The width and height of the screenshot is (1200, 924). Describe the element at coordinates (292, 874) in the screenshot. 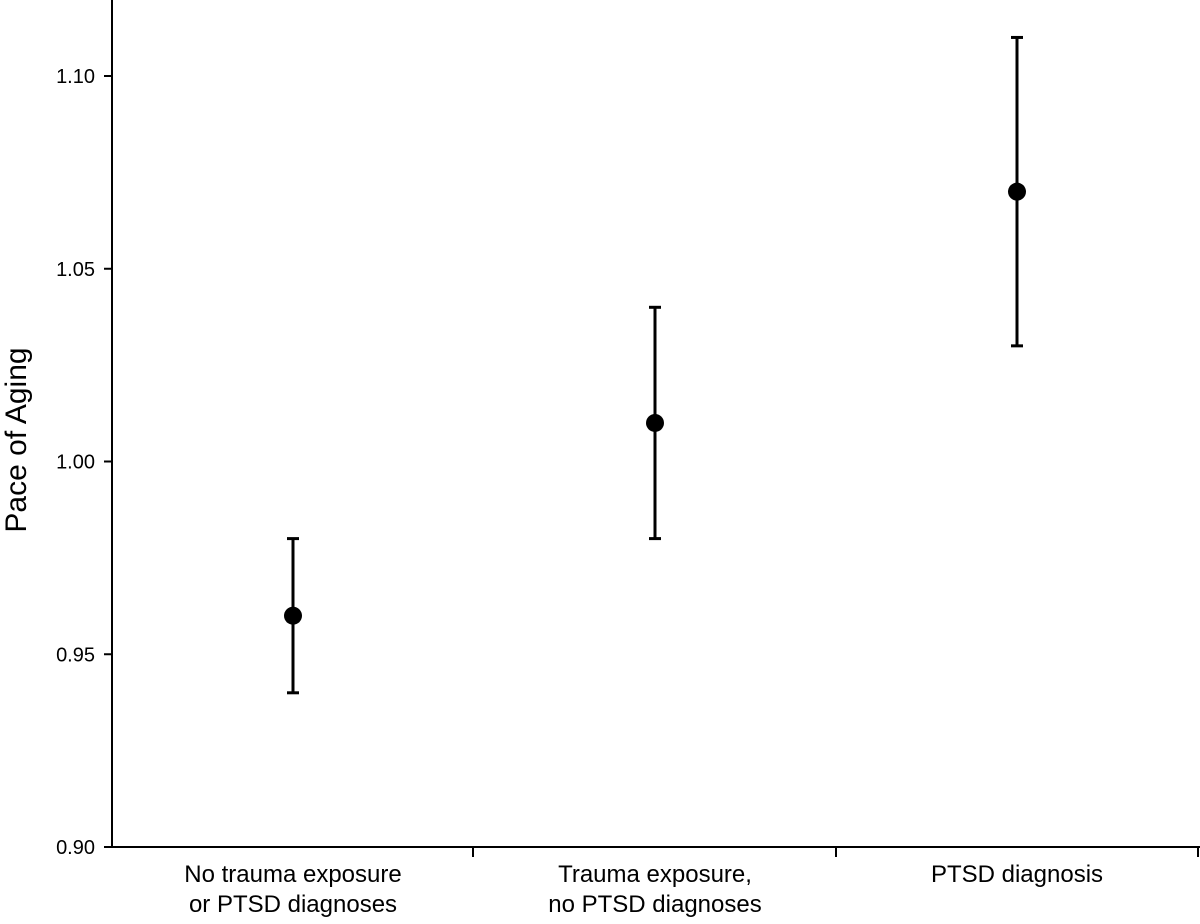

I see `x-category-label-line: No trauma exposure` at that location.